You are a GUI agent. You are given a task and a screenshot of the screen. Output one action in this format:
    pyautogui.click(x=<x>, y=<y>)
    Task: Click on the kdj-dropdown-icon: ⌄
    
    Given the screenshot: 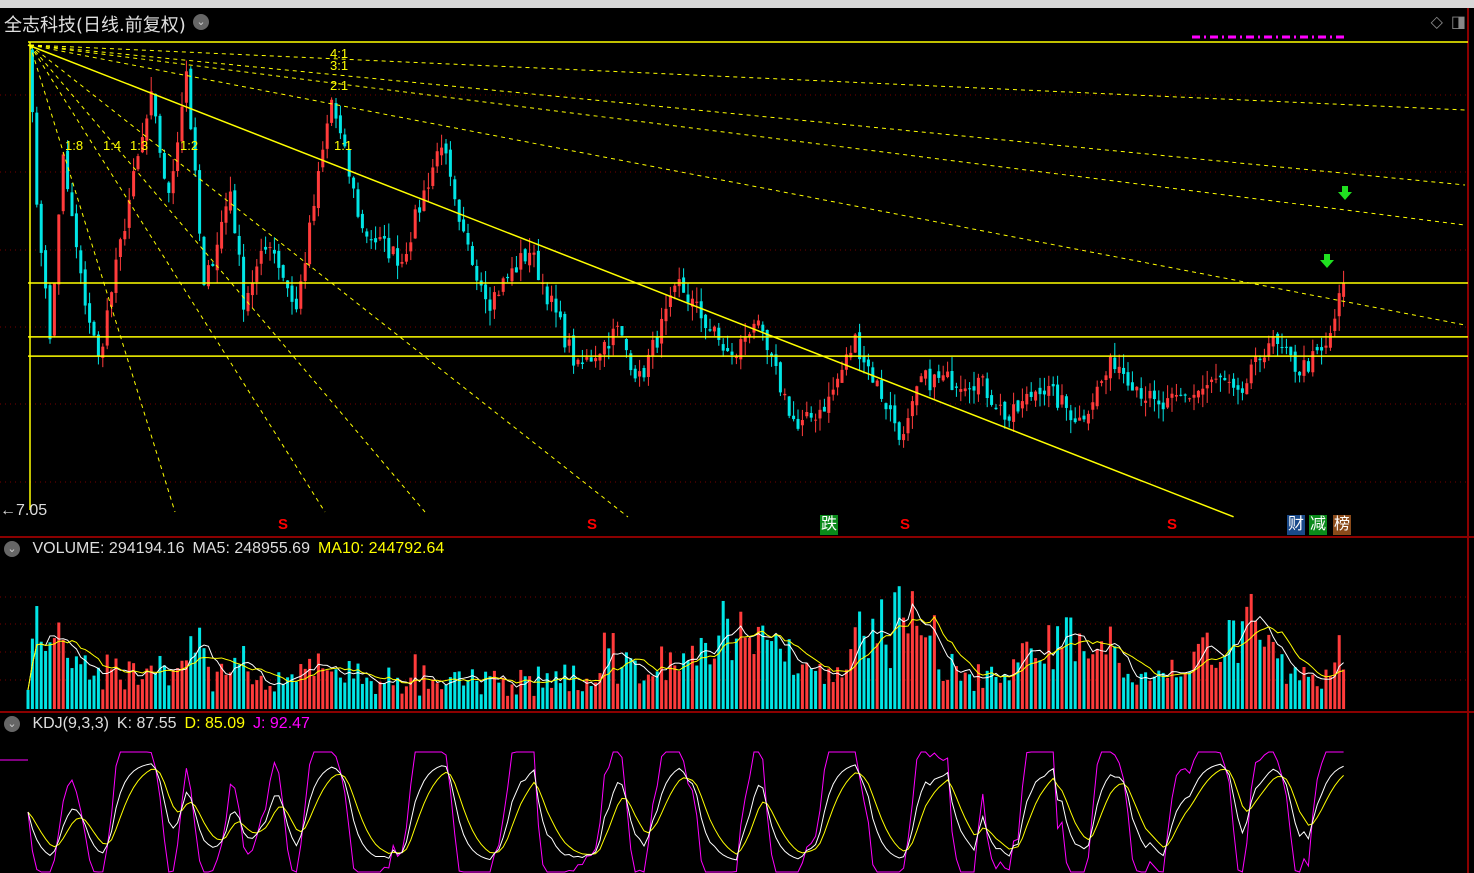 What is the action you would take?
    pyautogui.click(x=12, y=723)
    